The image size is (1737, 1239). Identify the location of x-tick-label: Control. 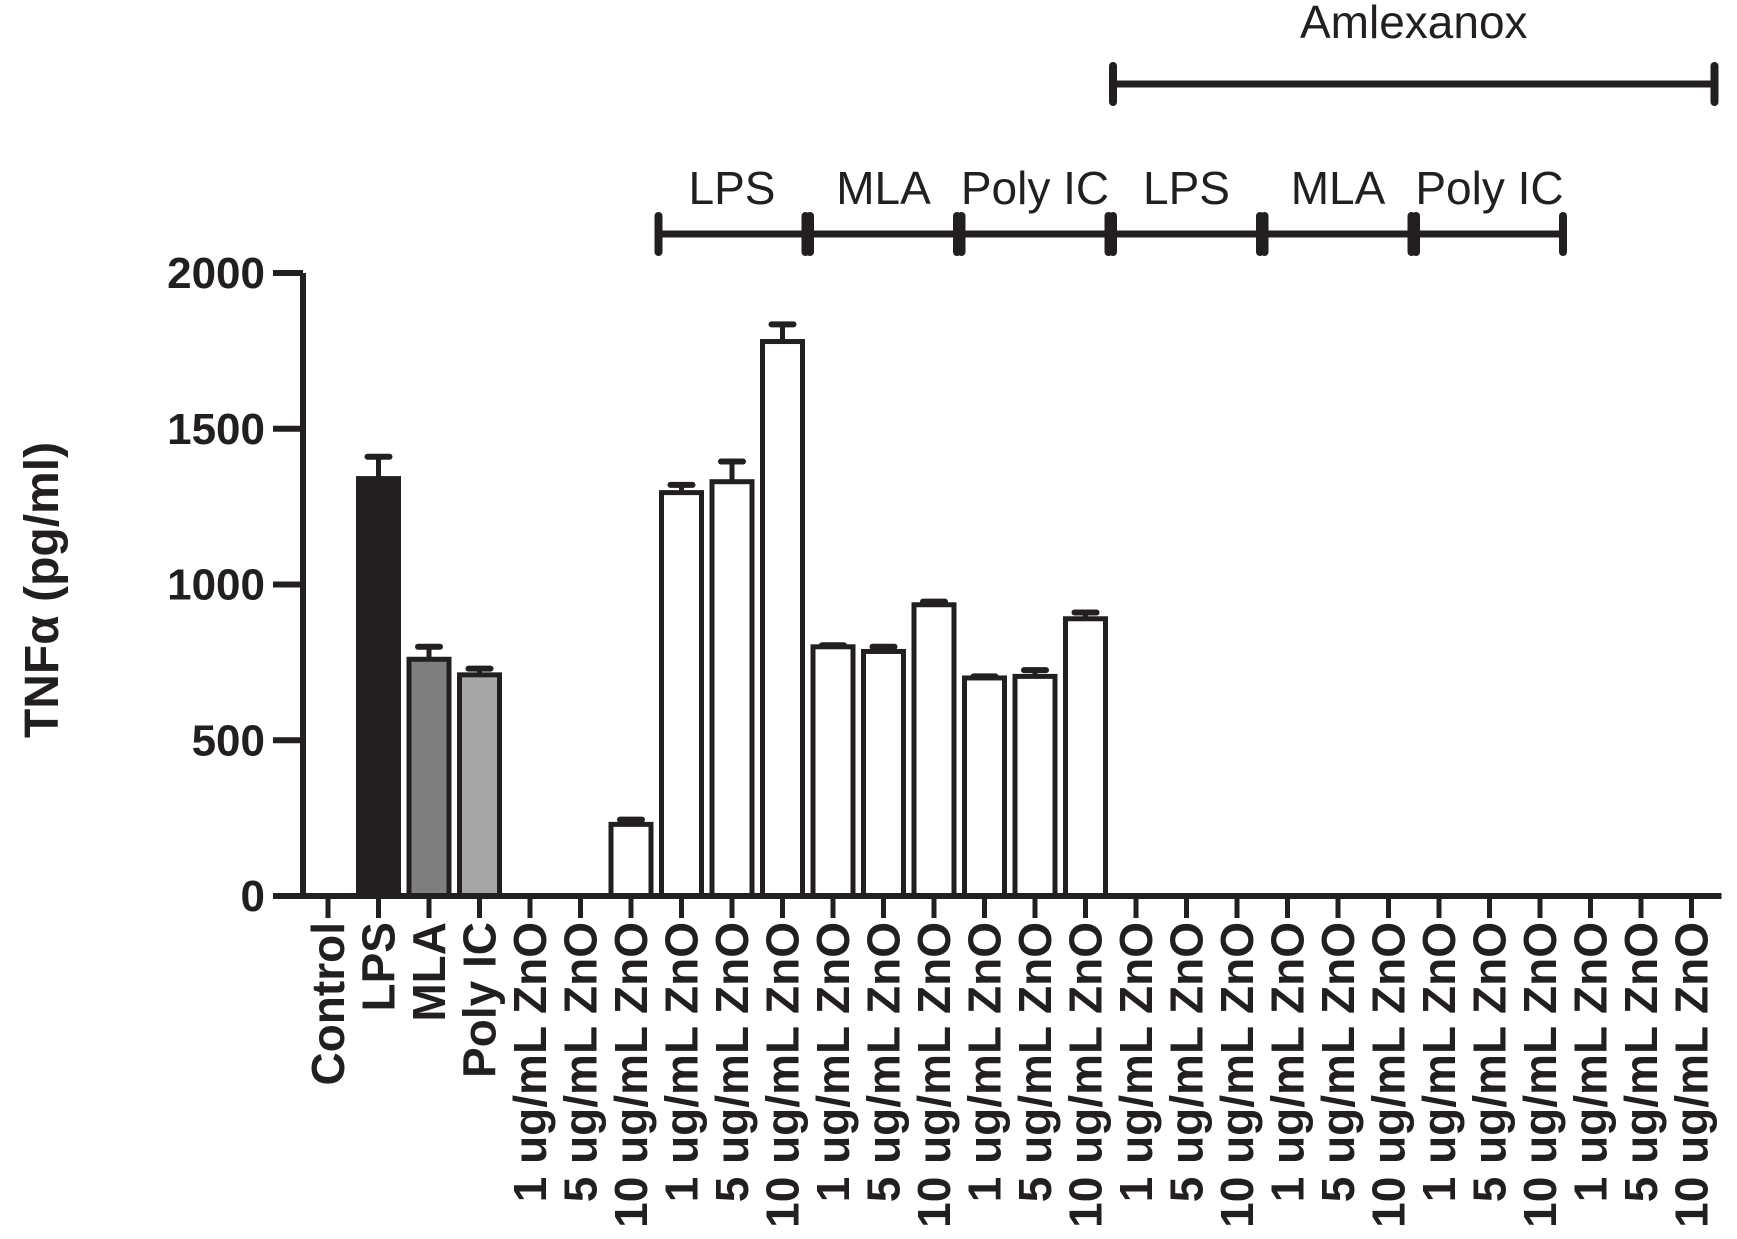
(328, 1004).